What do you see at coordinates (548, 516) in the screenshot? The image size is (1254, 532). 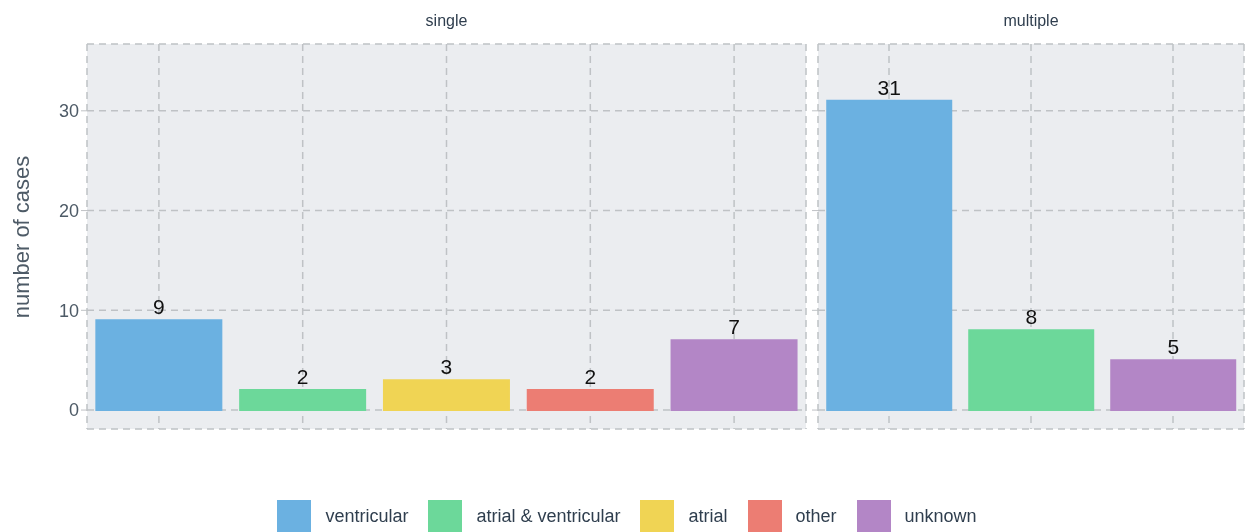 I see `legend-label: atrial & ventricular` at bounding box center [548, 516].